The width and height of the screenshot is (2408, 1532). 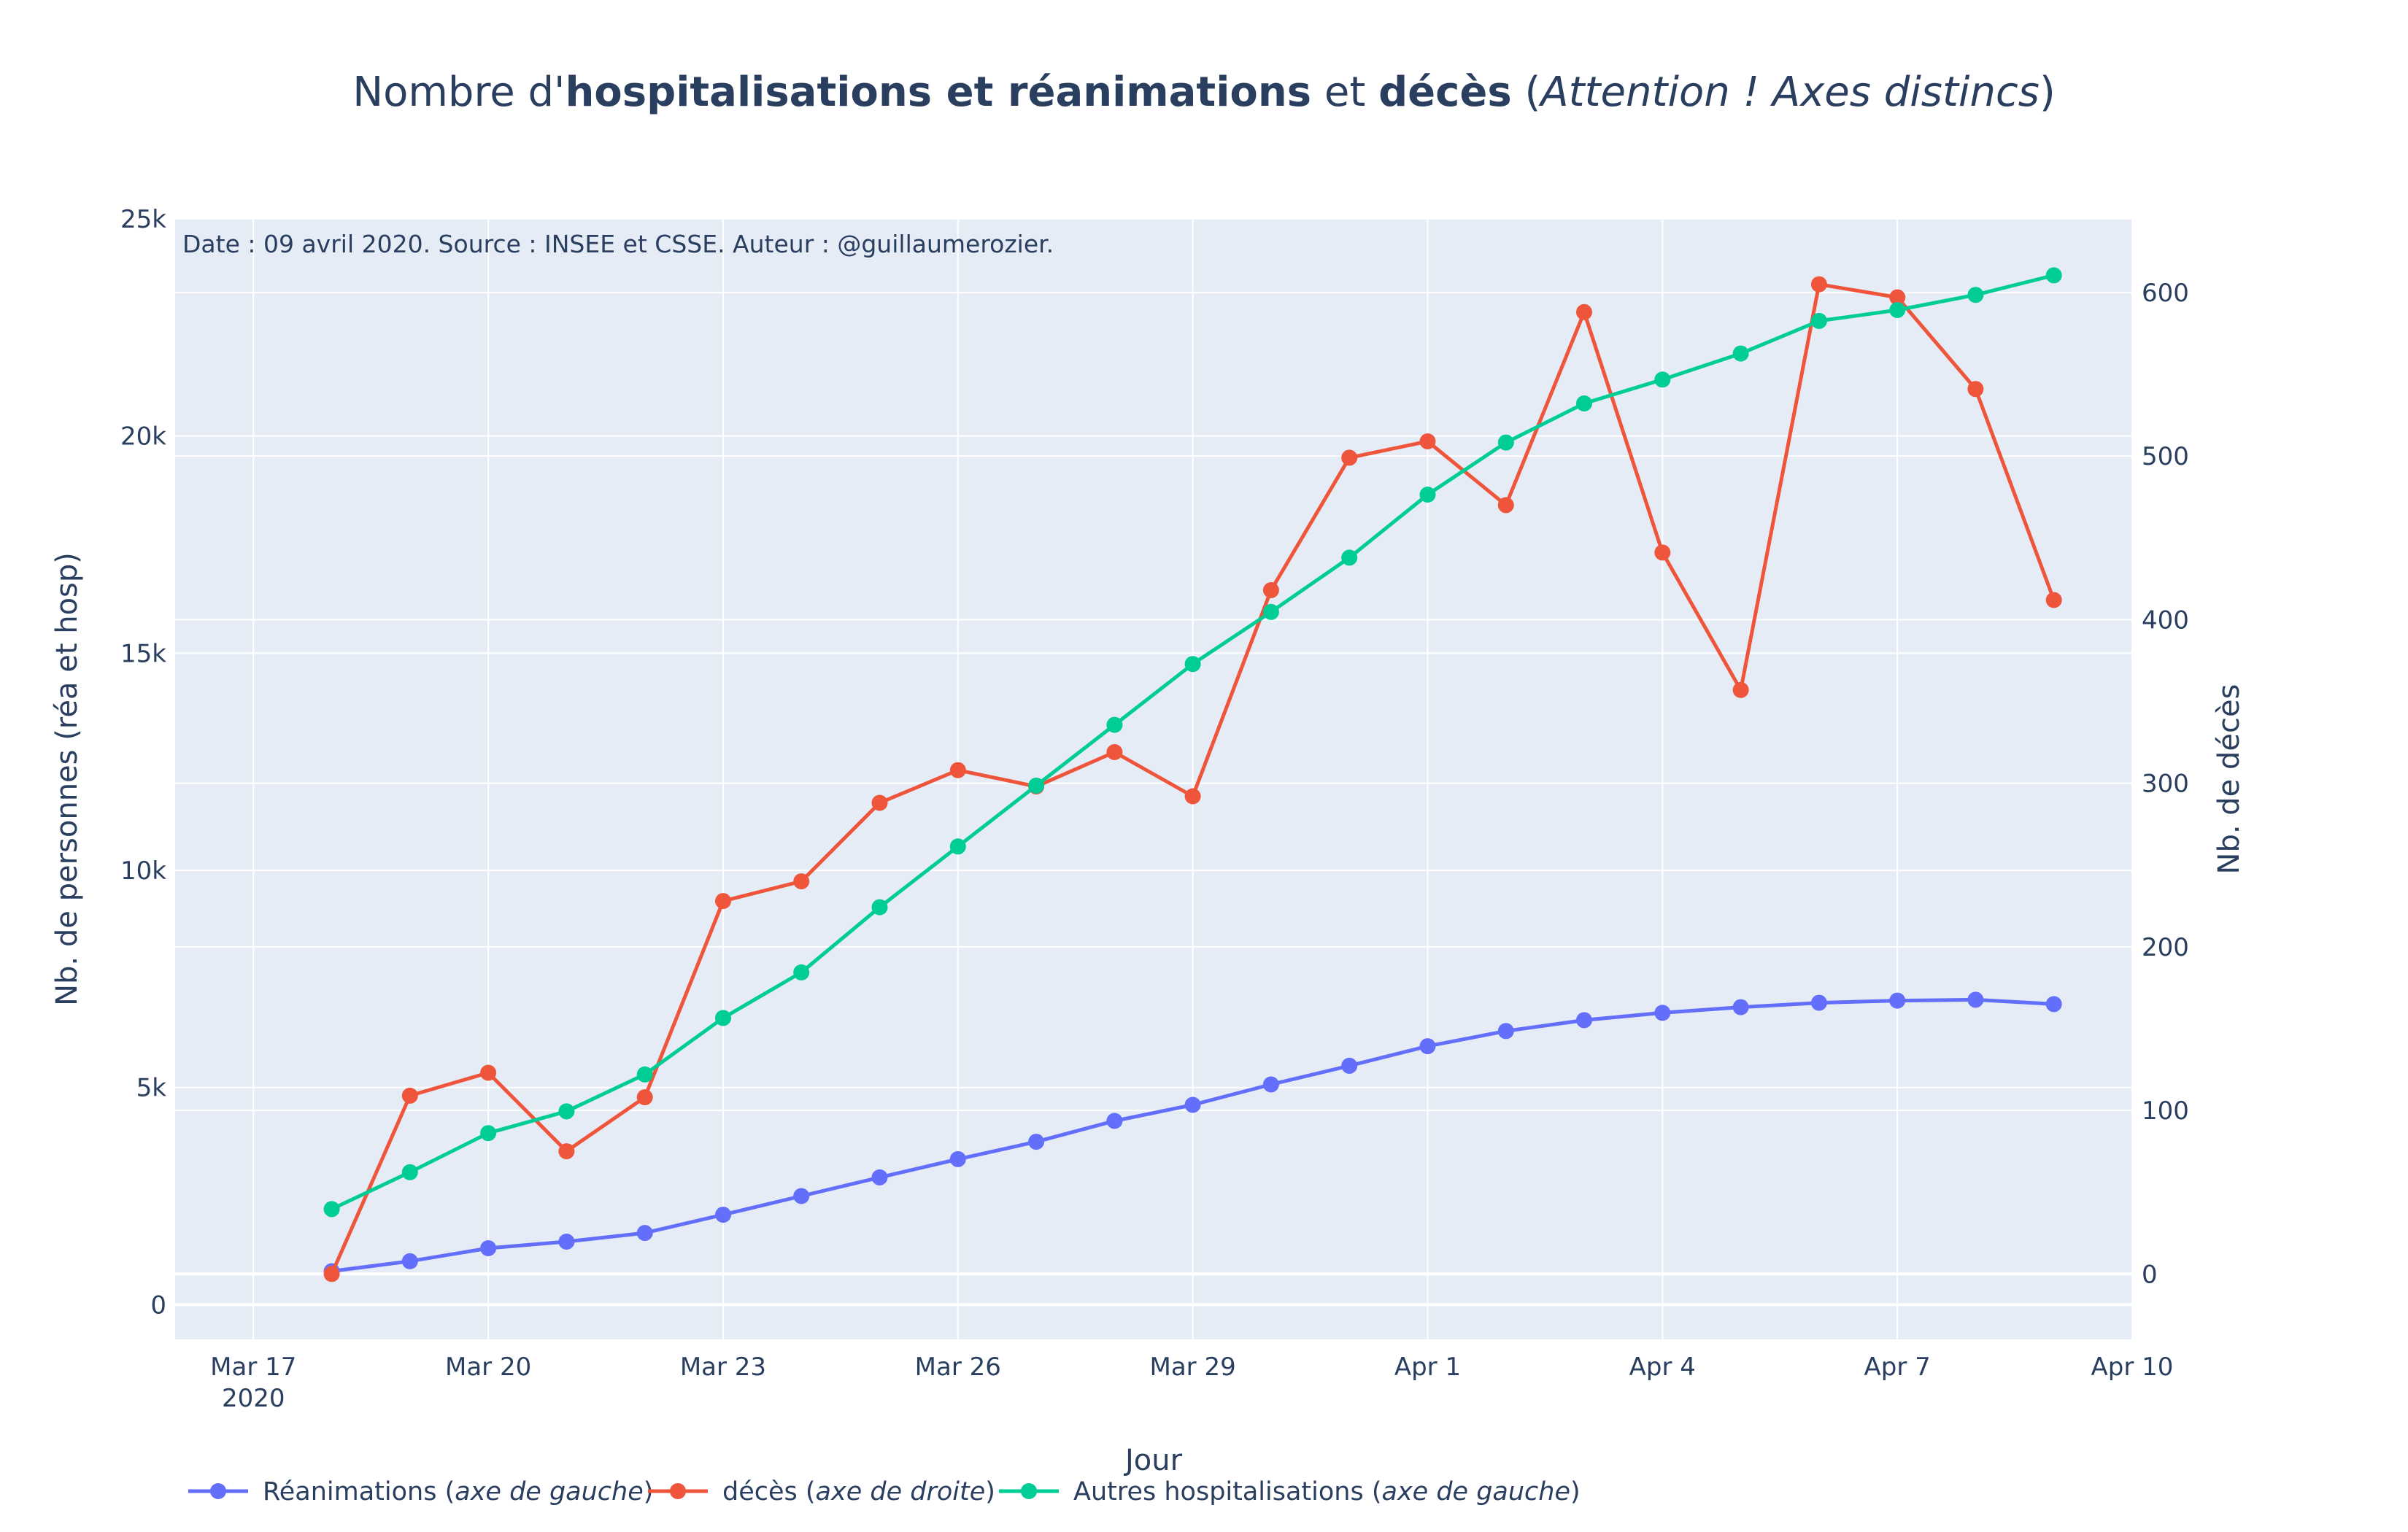 What do you see at coordinates (143, 220) in the screenshot?
I see `y-left-tick-label: 25k` at bounding box center [143, 220].